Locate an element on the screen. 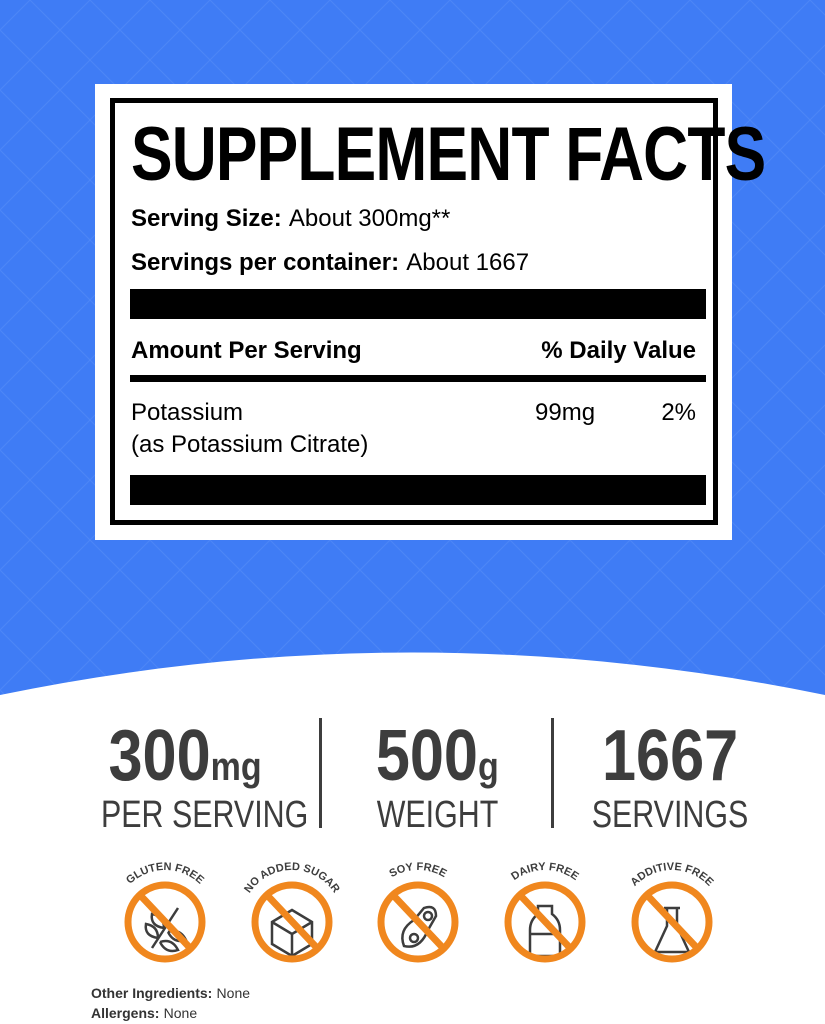 This screenshot has width=825, height=1024. amount-header: Amount Per Serving is located at coordinates (246, 350).